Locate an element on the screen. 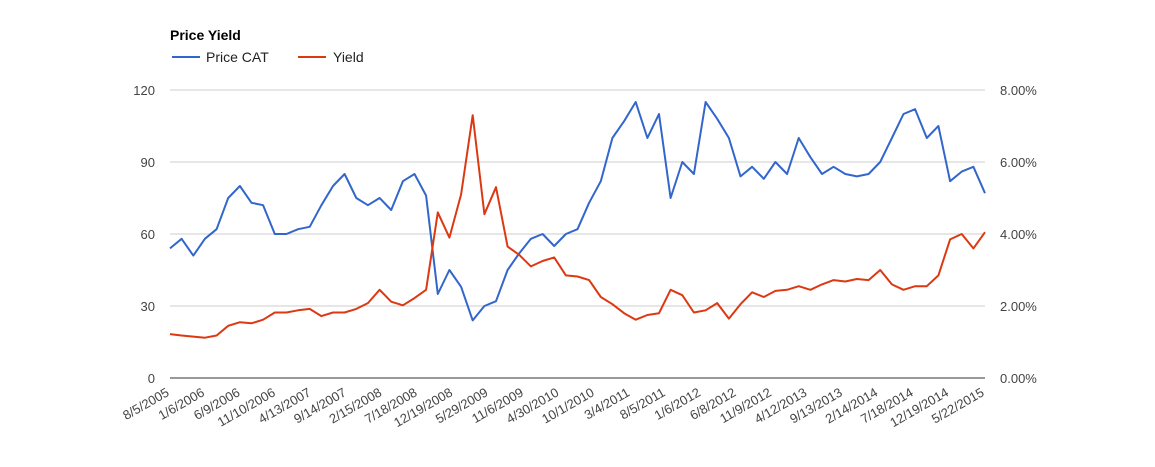 The image size is (1155, 467). legend: Price CAT Yield is located at coordinates (268, 57).